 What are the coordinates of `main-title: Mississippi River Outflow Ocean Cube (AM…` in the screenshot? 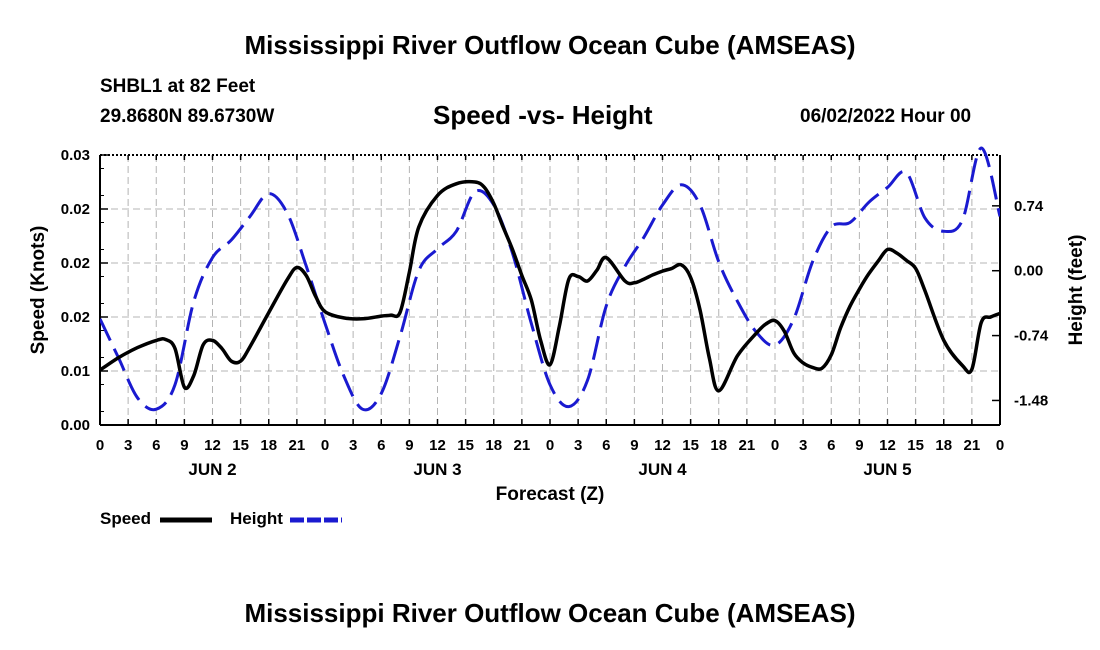 It's located at (550, 45).